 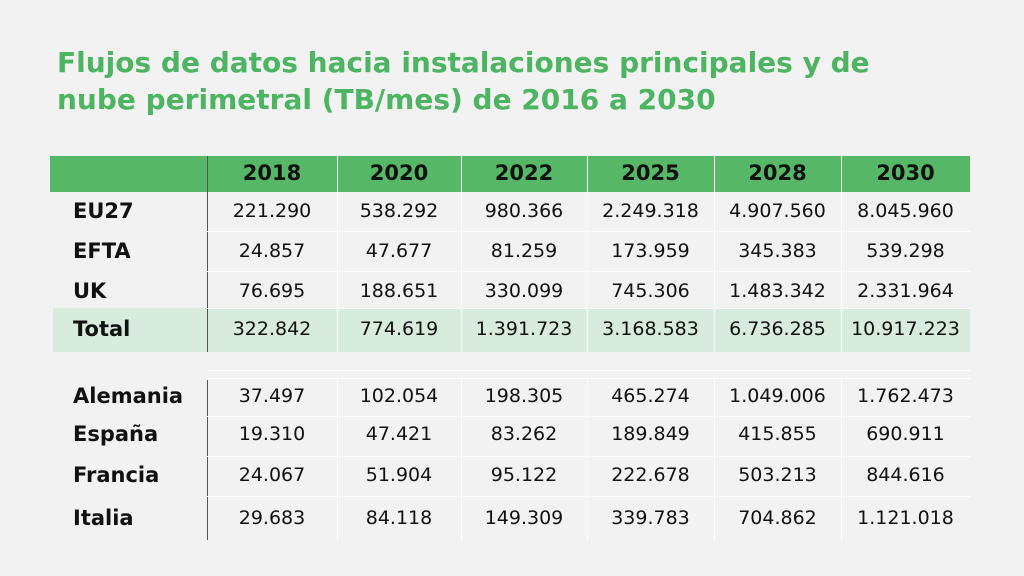 I want to click on table-cell: 83.262, so click(x=524, y=434).